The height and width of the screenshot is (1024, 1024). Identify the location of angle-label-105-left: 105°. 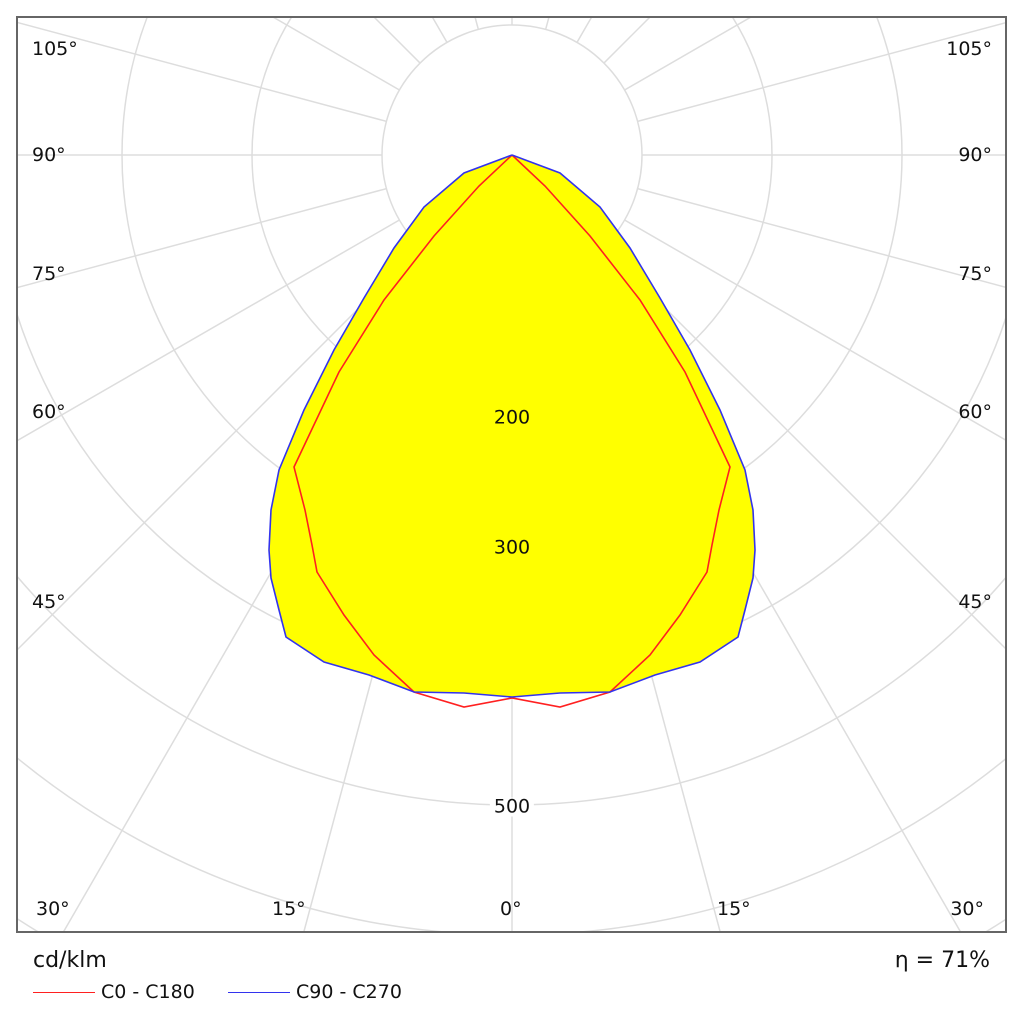
(55, 49).